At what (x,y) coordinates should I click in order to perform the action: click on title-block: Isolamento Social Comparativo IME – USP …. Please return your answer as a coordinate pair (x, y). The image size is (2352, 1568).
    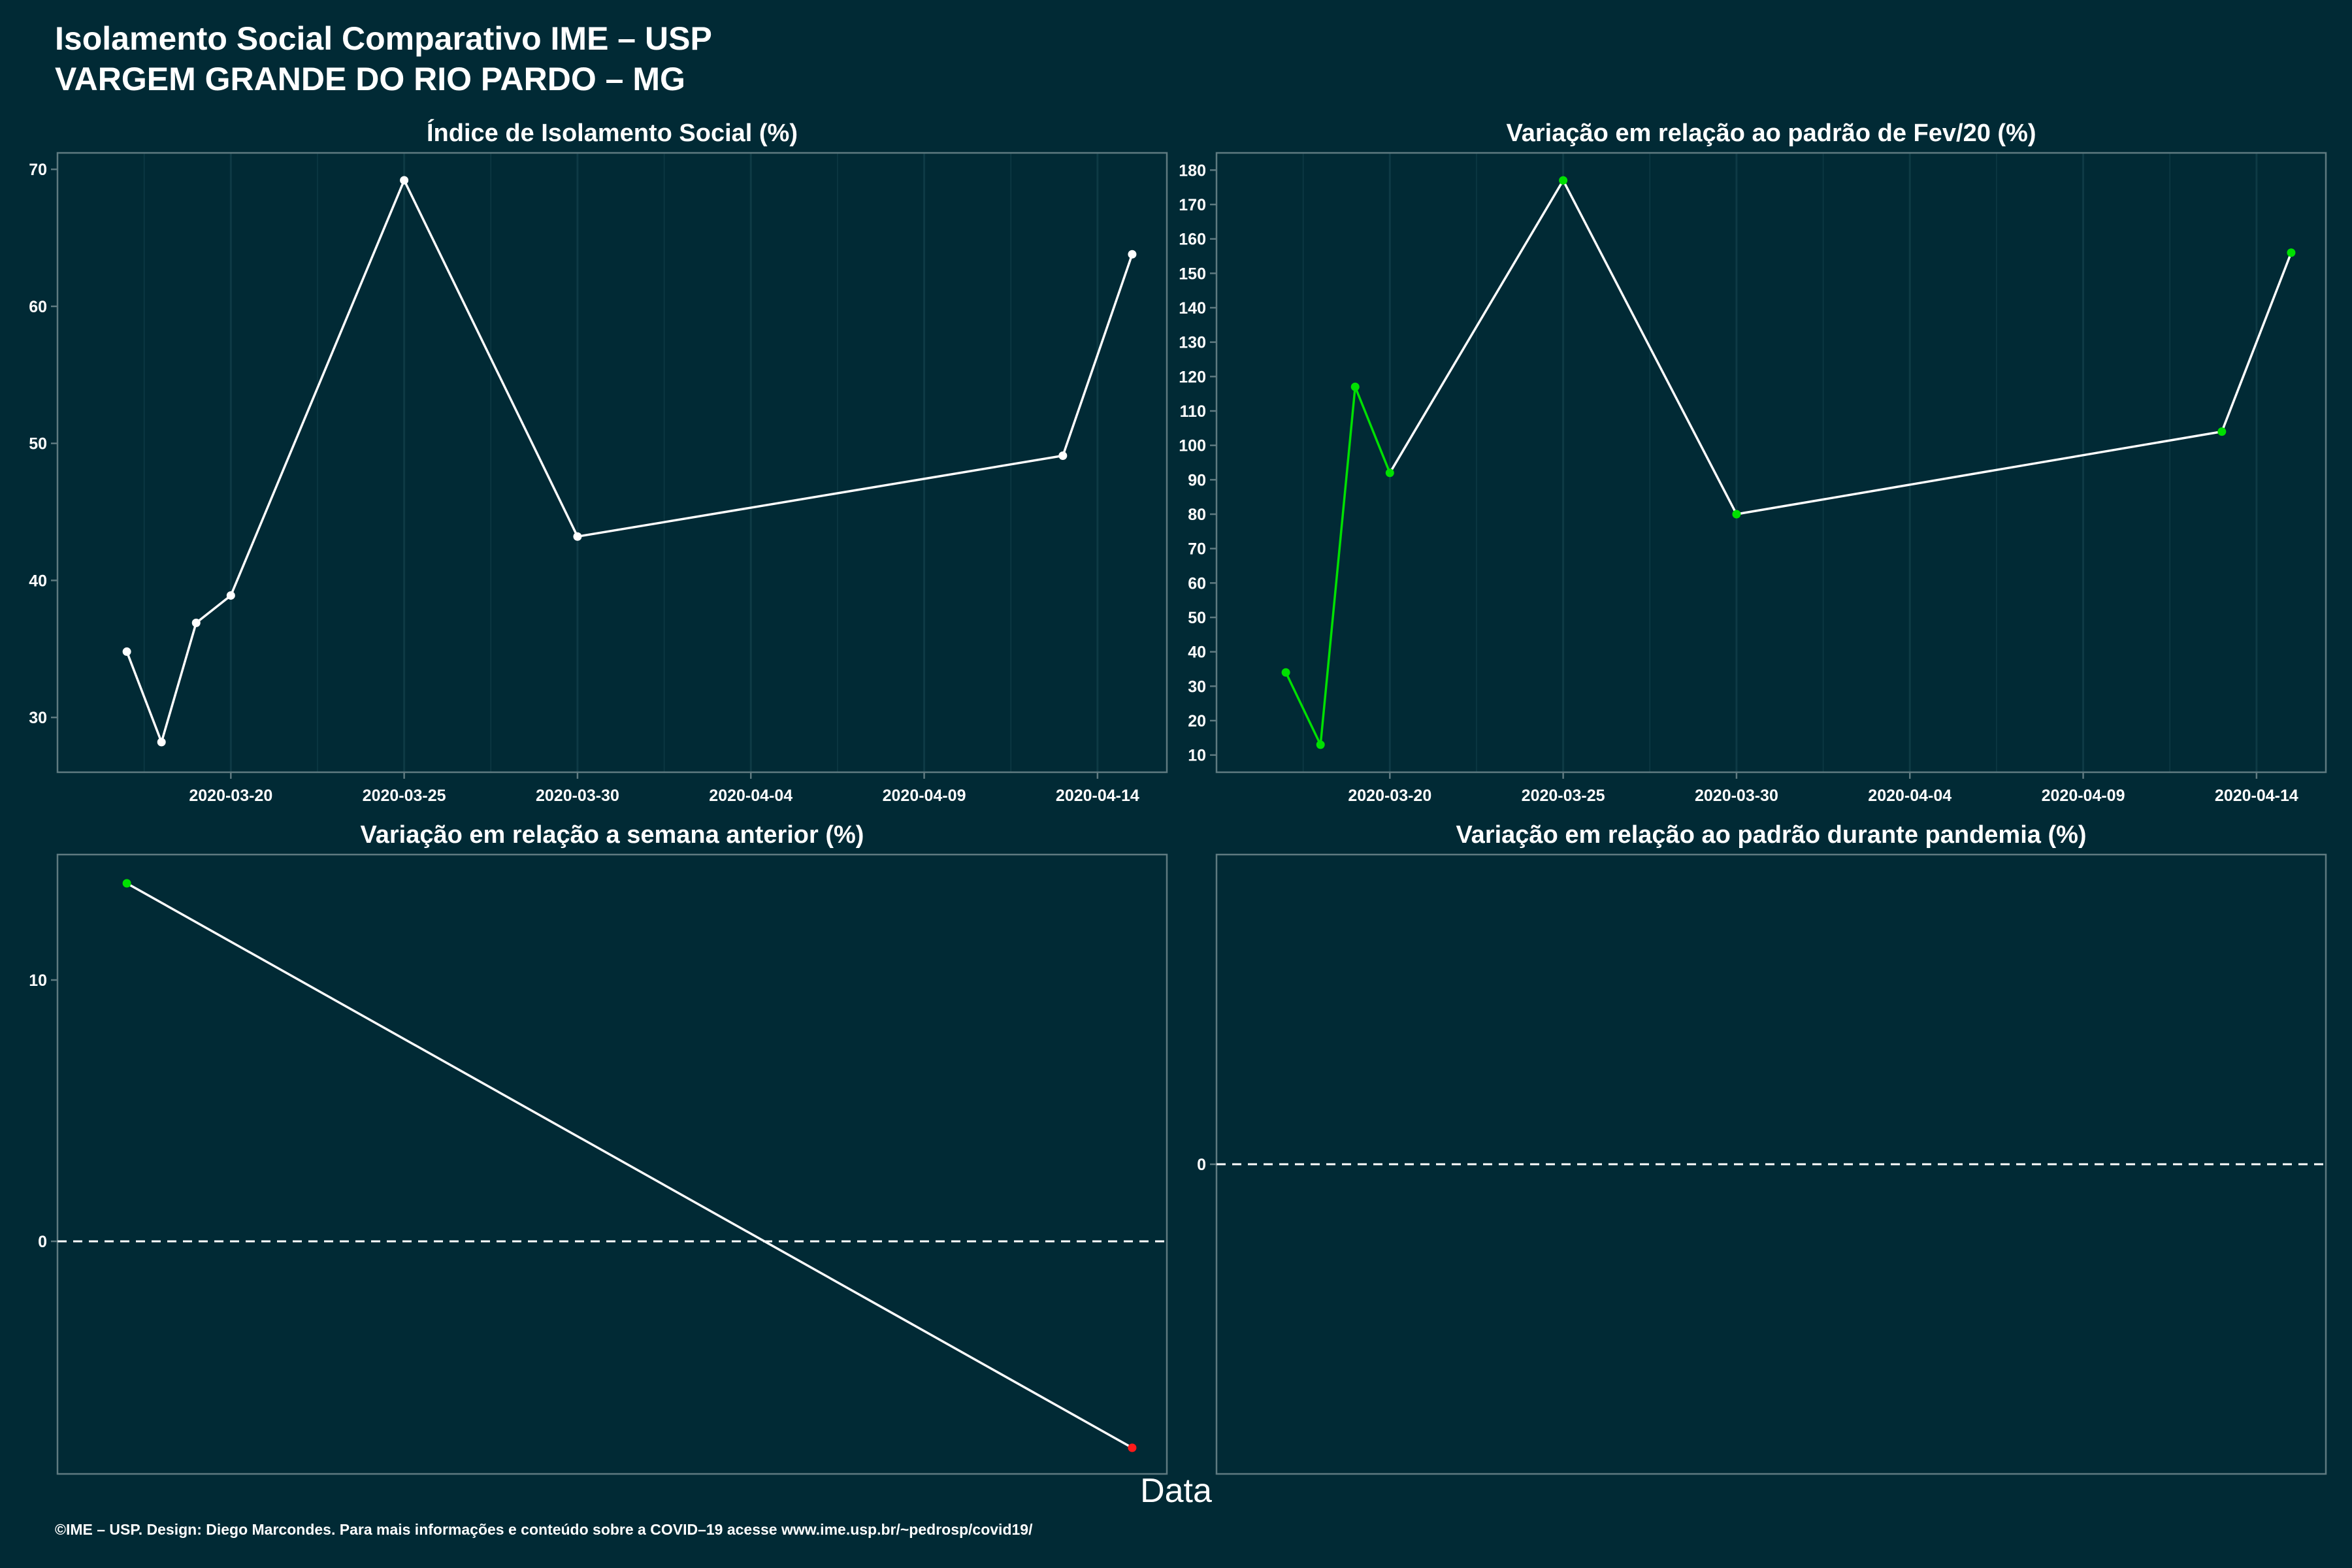
    Looking at the image, I should click on (383, 58).